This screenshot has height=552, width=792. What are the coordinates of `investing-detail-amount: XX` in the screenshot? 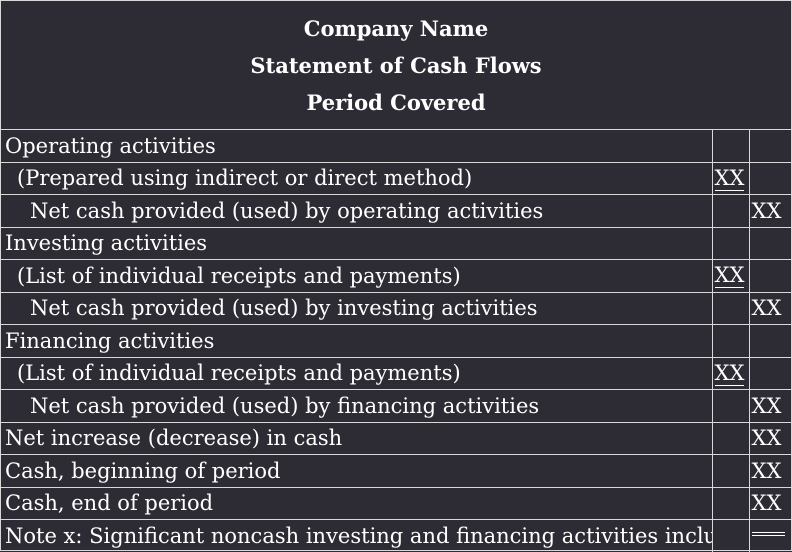 It's located at (729, 276).